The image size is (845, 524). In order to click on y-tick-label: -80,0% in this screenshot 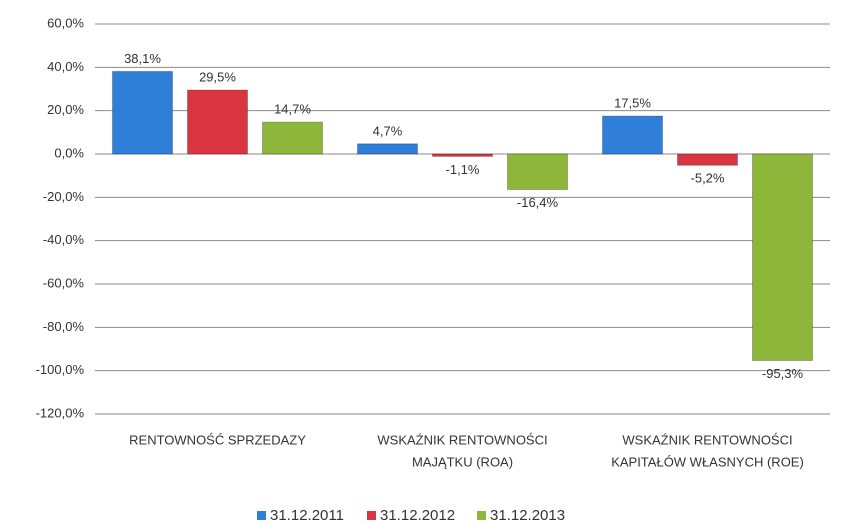, I will do `click(64, 326)`.